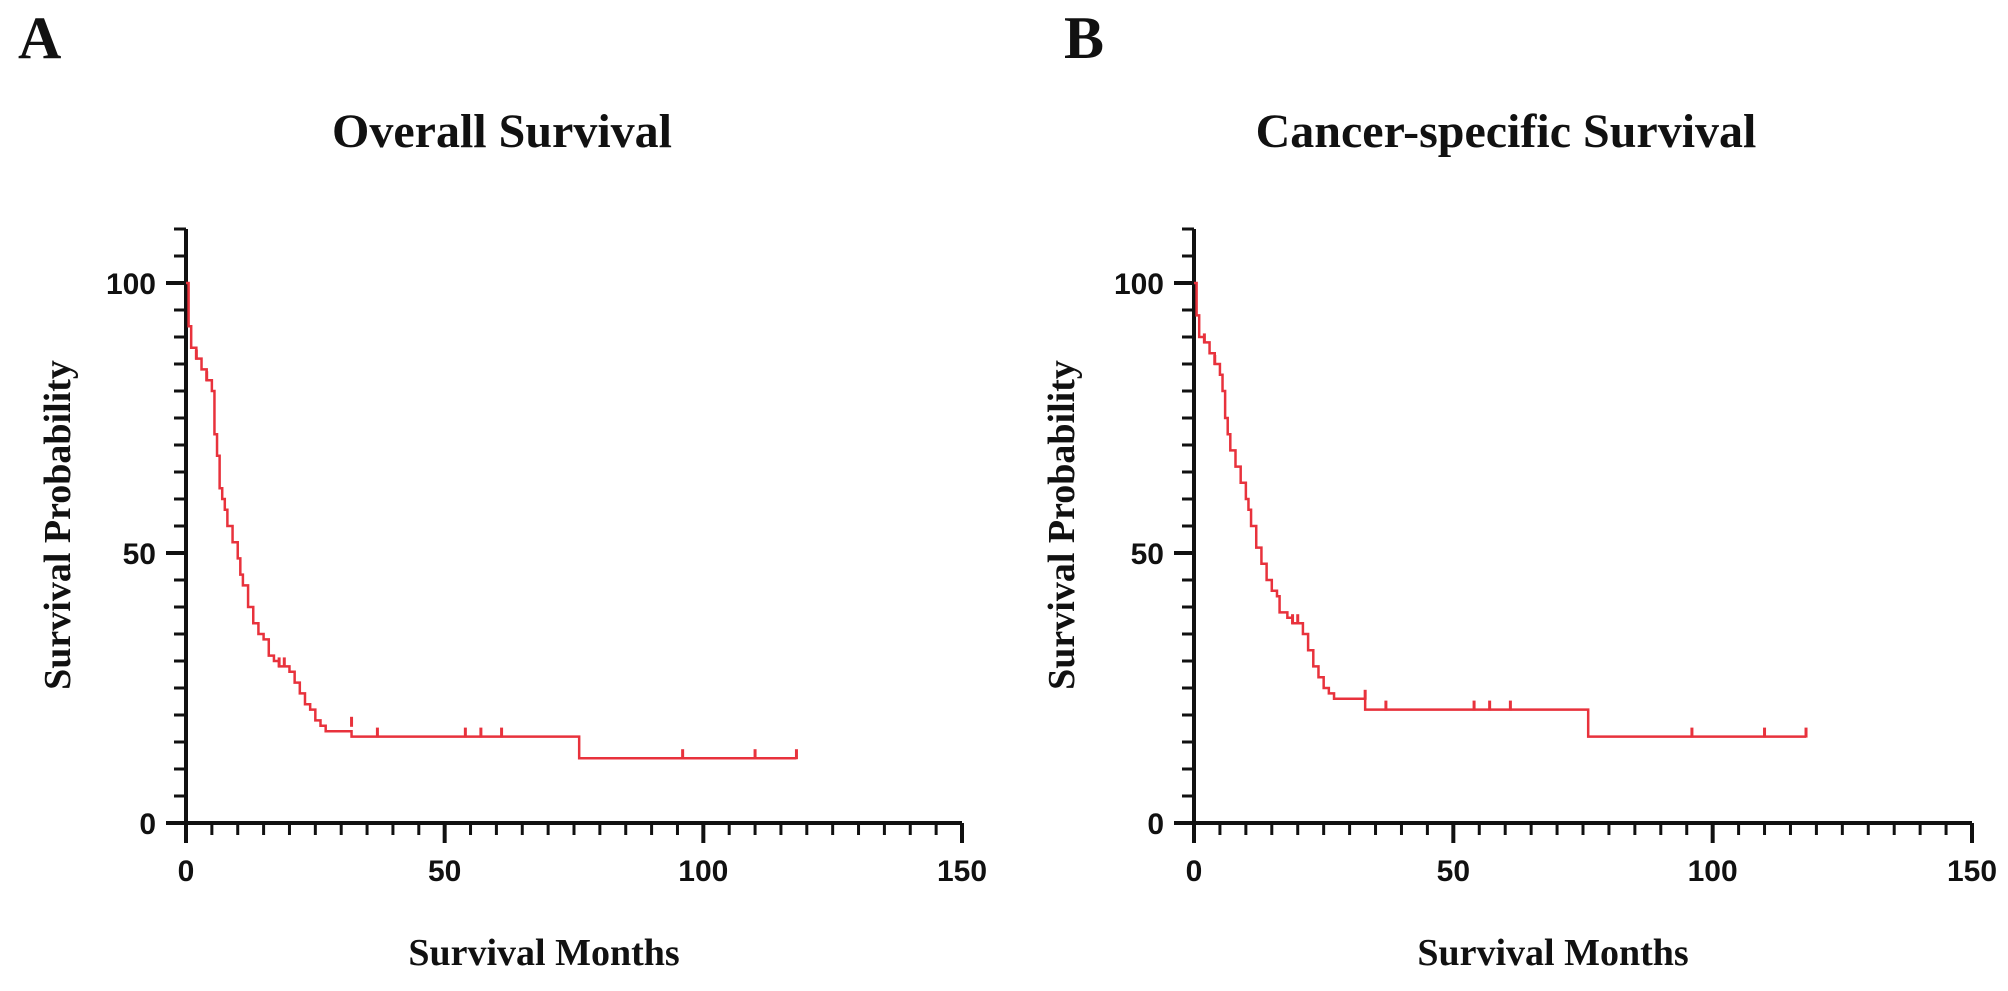 This screenshot has height=991, width=2008. I want to click on chart-title-a: Overall Survival, so click(502, 131).